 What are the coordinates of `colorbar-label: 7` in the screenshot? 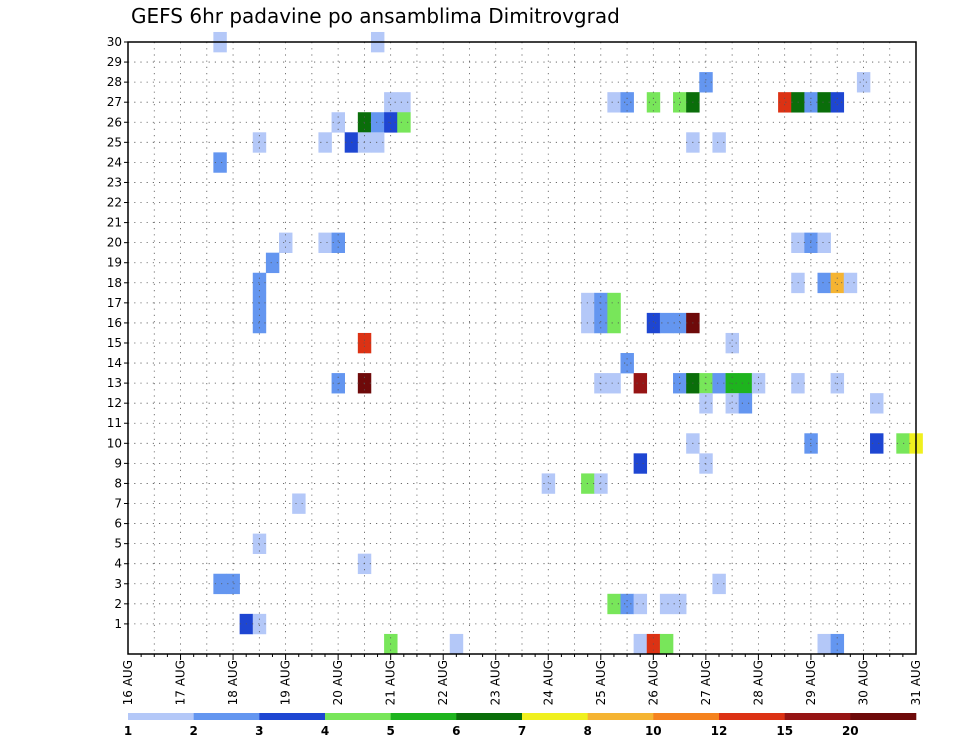 It's located at (522, 731).